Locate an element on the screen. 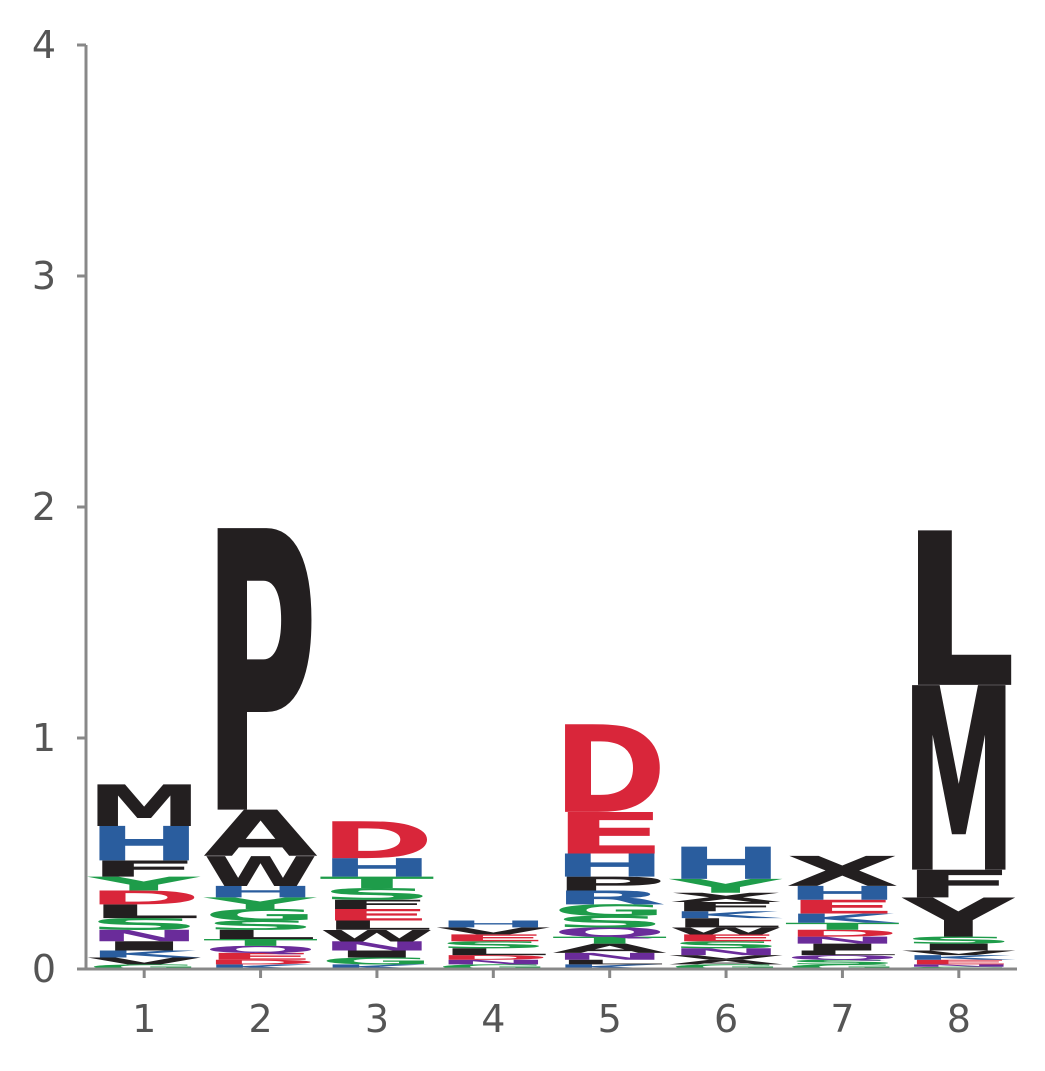 This screenshot has width=1045, height=1071. y-tick-label: 4 is located at coordinates (44, 45).